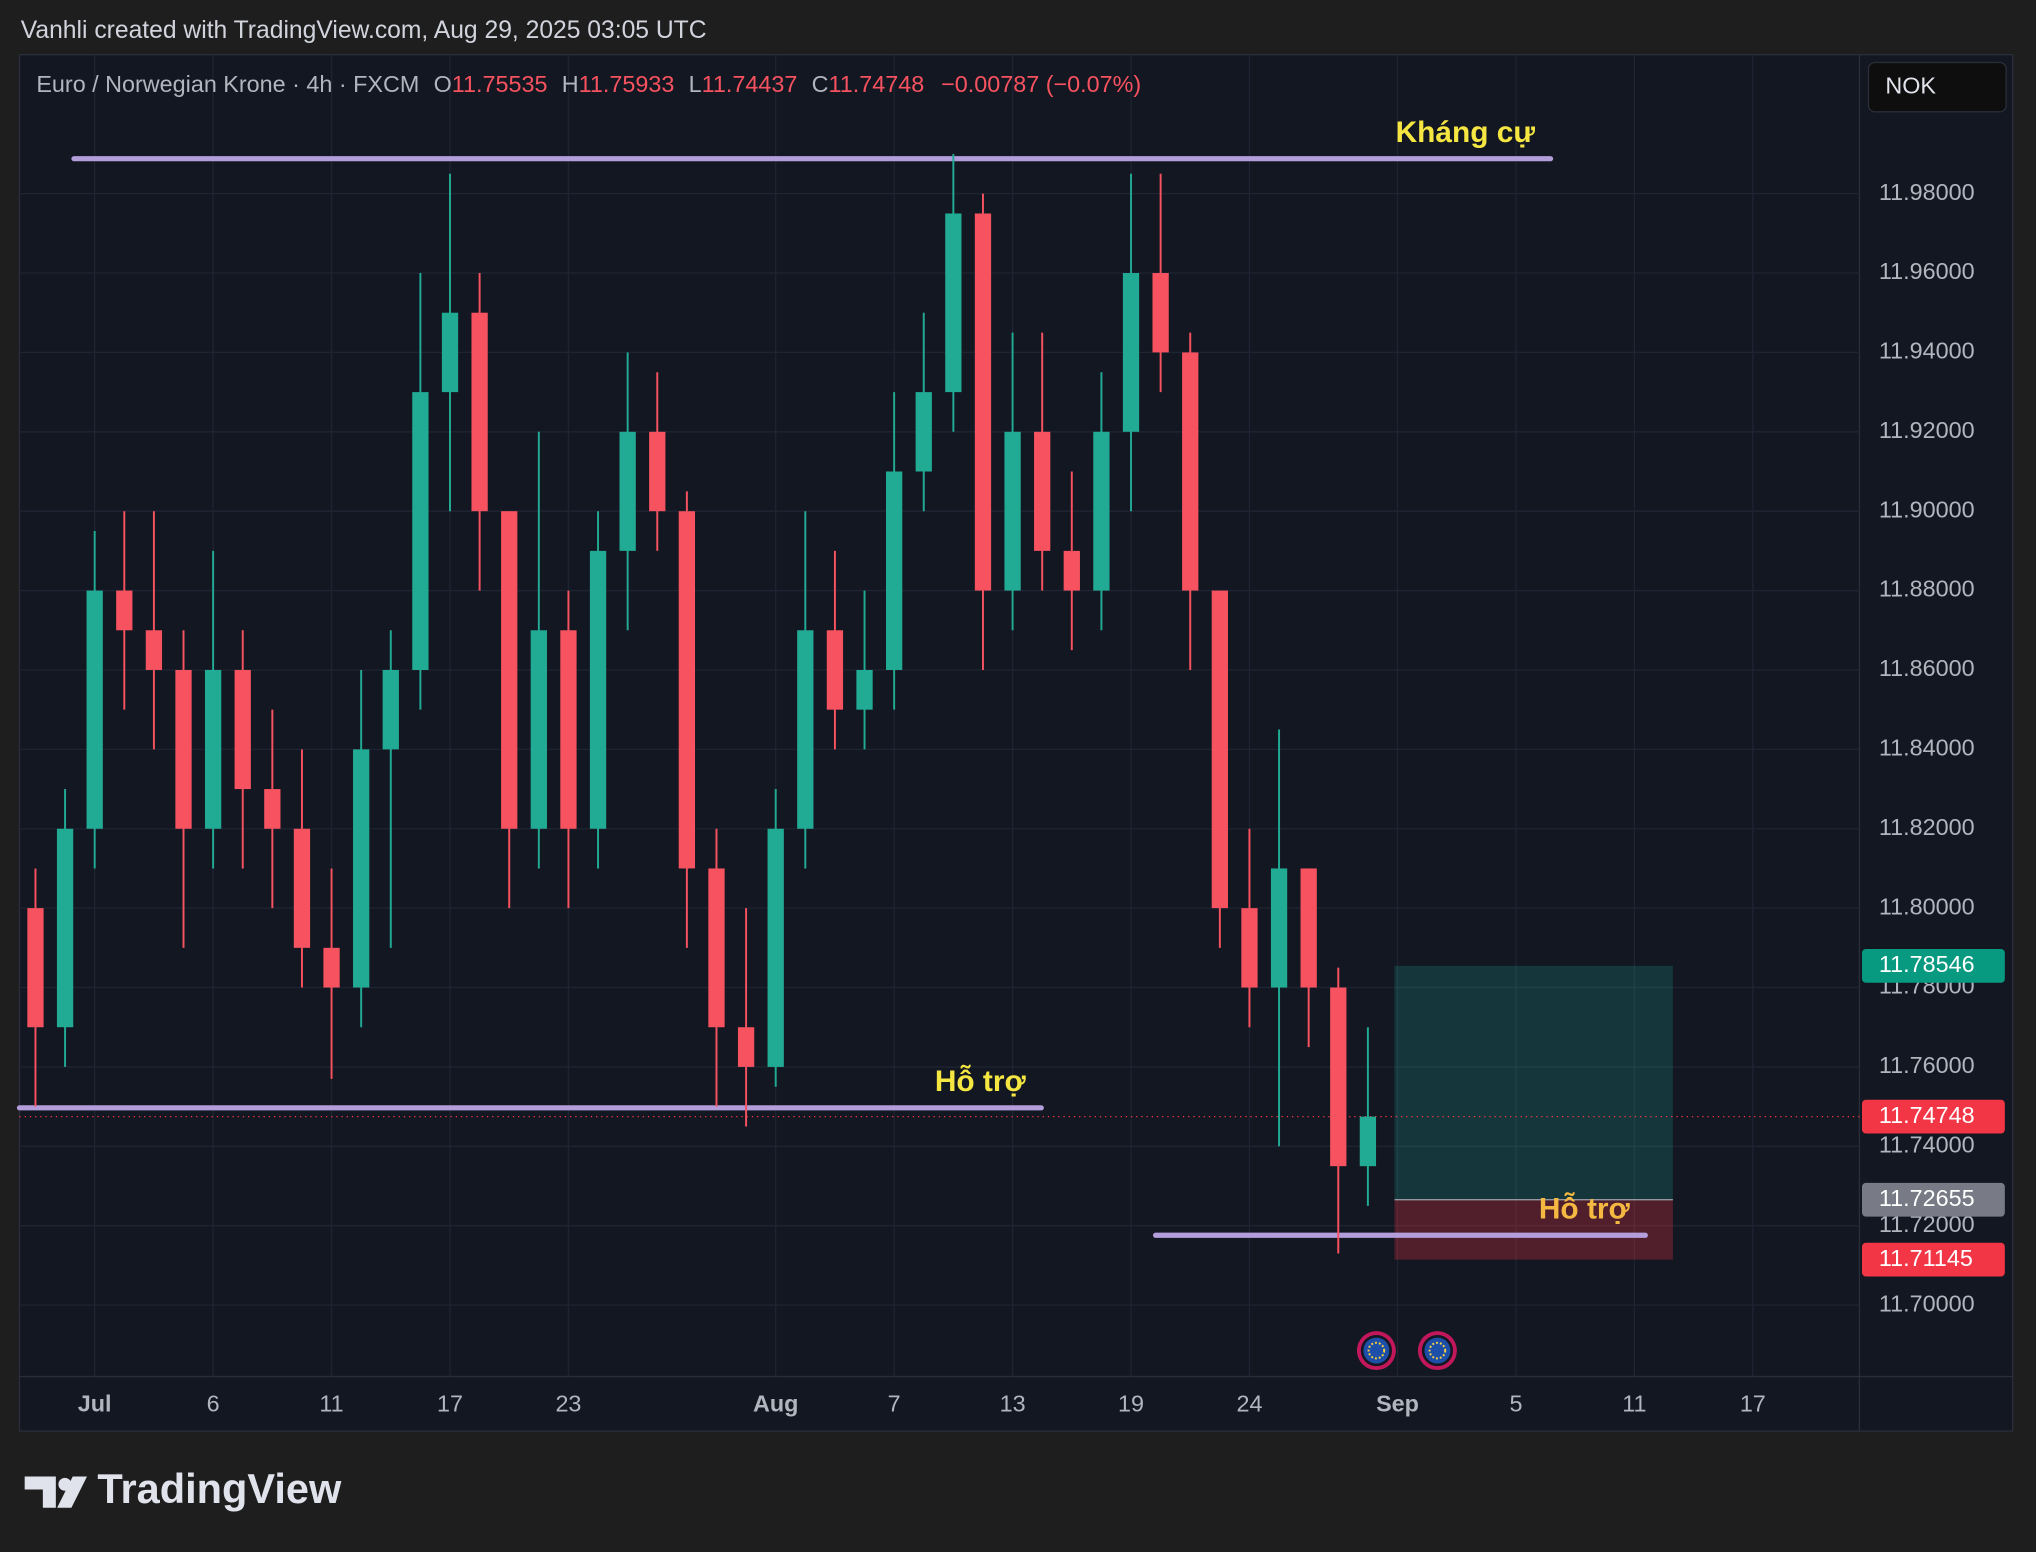  What do you see at coordinates (1533, 1082) in the screenshot?
I see `profit-zone` at bounding box center [1533, 1082].